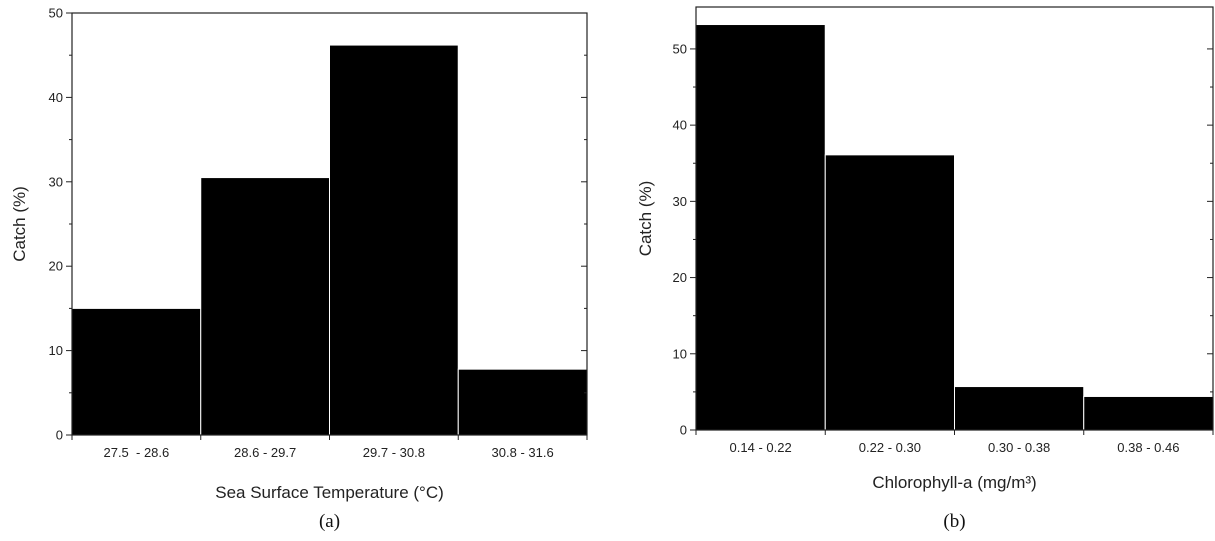 The width and height of the screenshot is (1215, 541). Describe the element at coordinates (329, 521) in the screenshot. I see `panel-label: (a)` at that location.